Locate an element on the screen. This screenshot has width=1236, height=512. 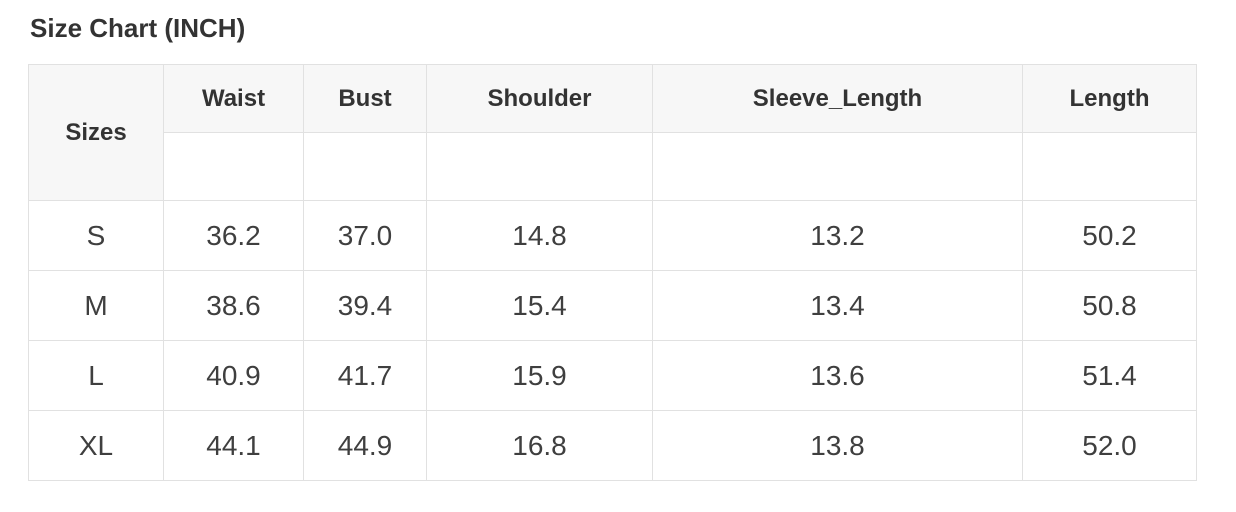
size-label: XL is located at coordinates (96, 445).